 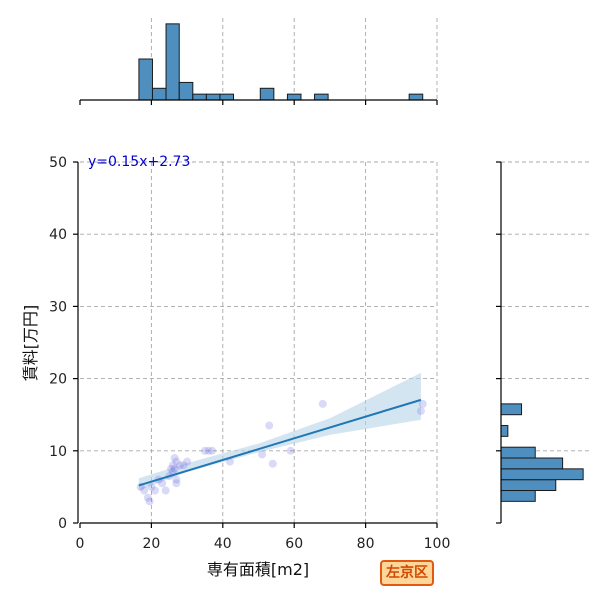 I want to click on x-tick-label: 60, so click(x=294, y=544).